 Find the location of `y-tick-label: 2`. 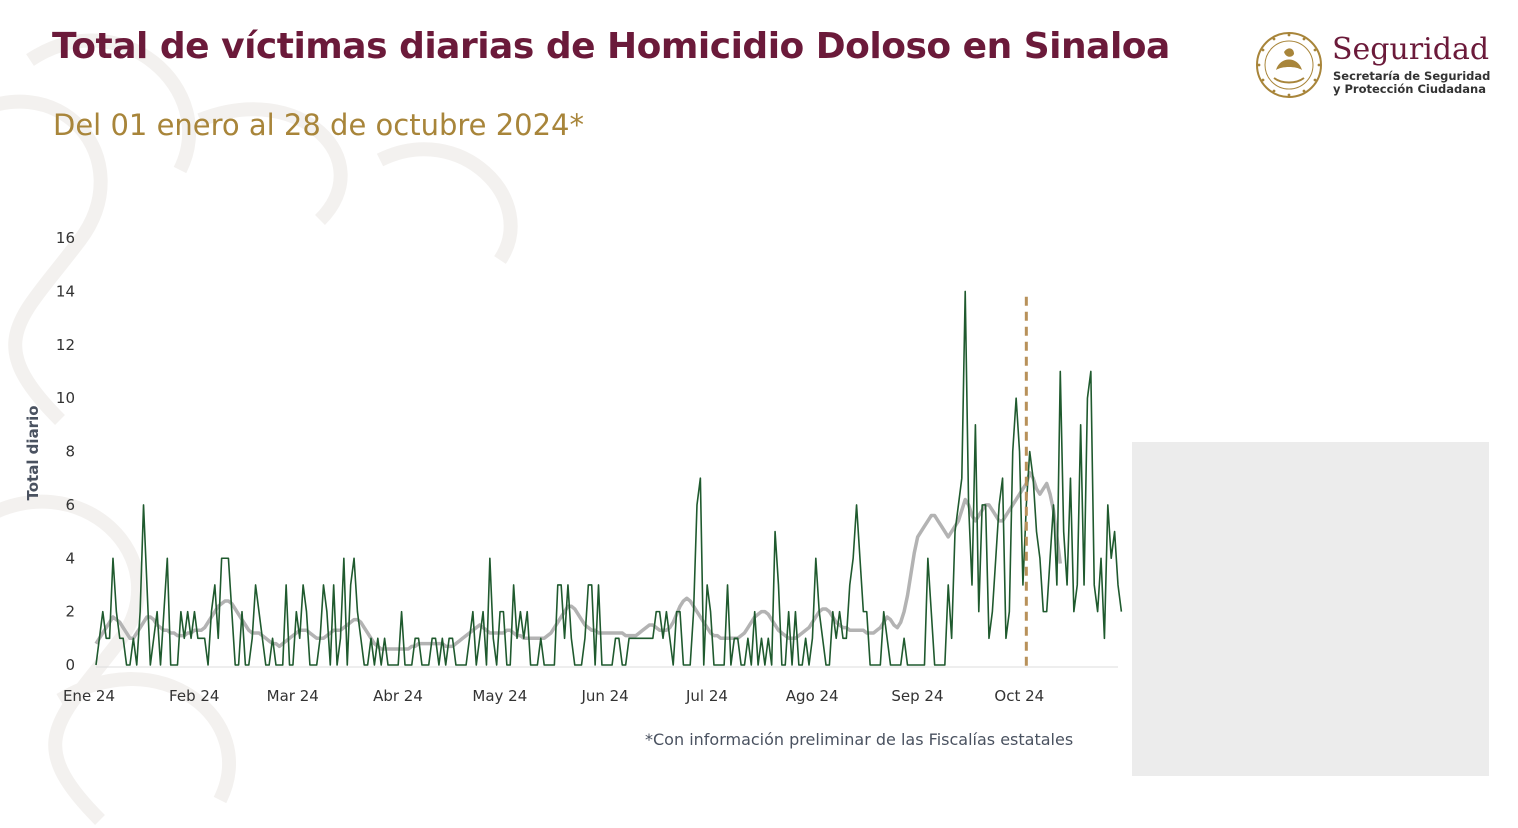

y-tick-label: 2 is located at coordinates (70, 612).